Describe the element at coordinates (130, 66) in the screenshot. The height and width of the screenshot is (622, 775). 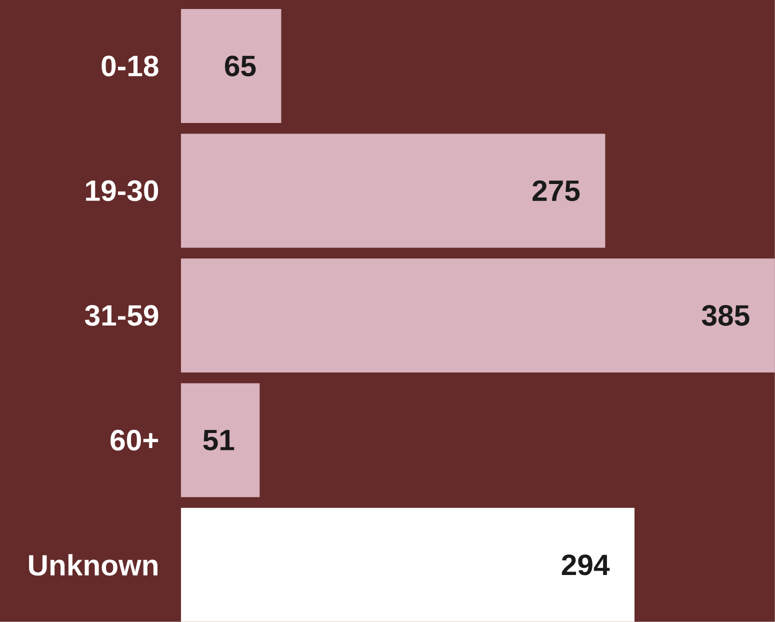
I see `y-tick-label: 0-18` at that location.